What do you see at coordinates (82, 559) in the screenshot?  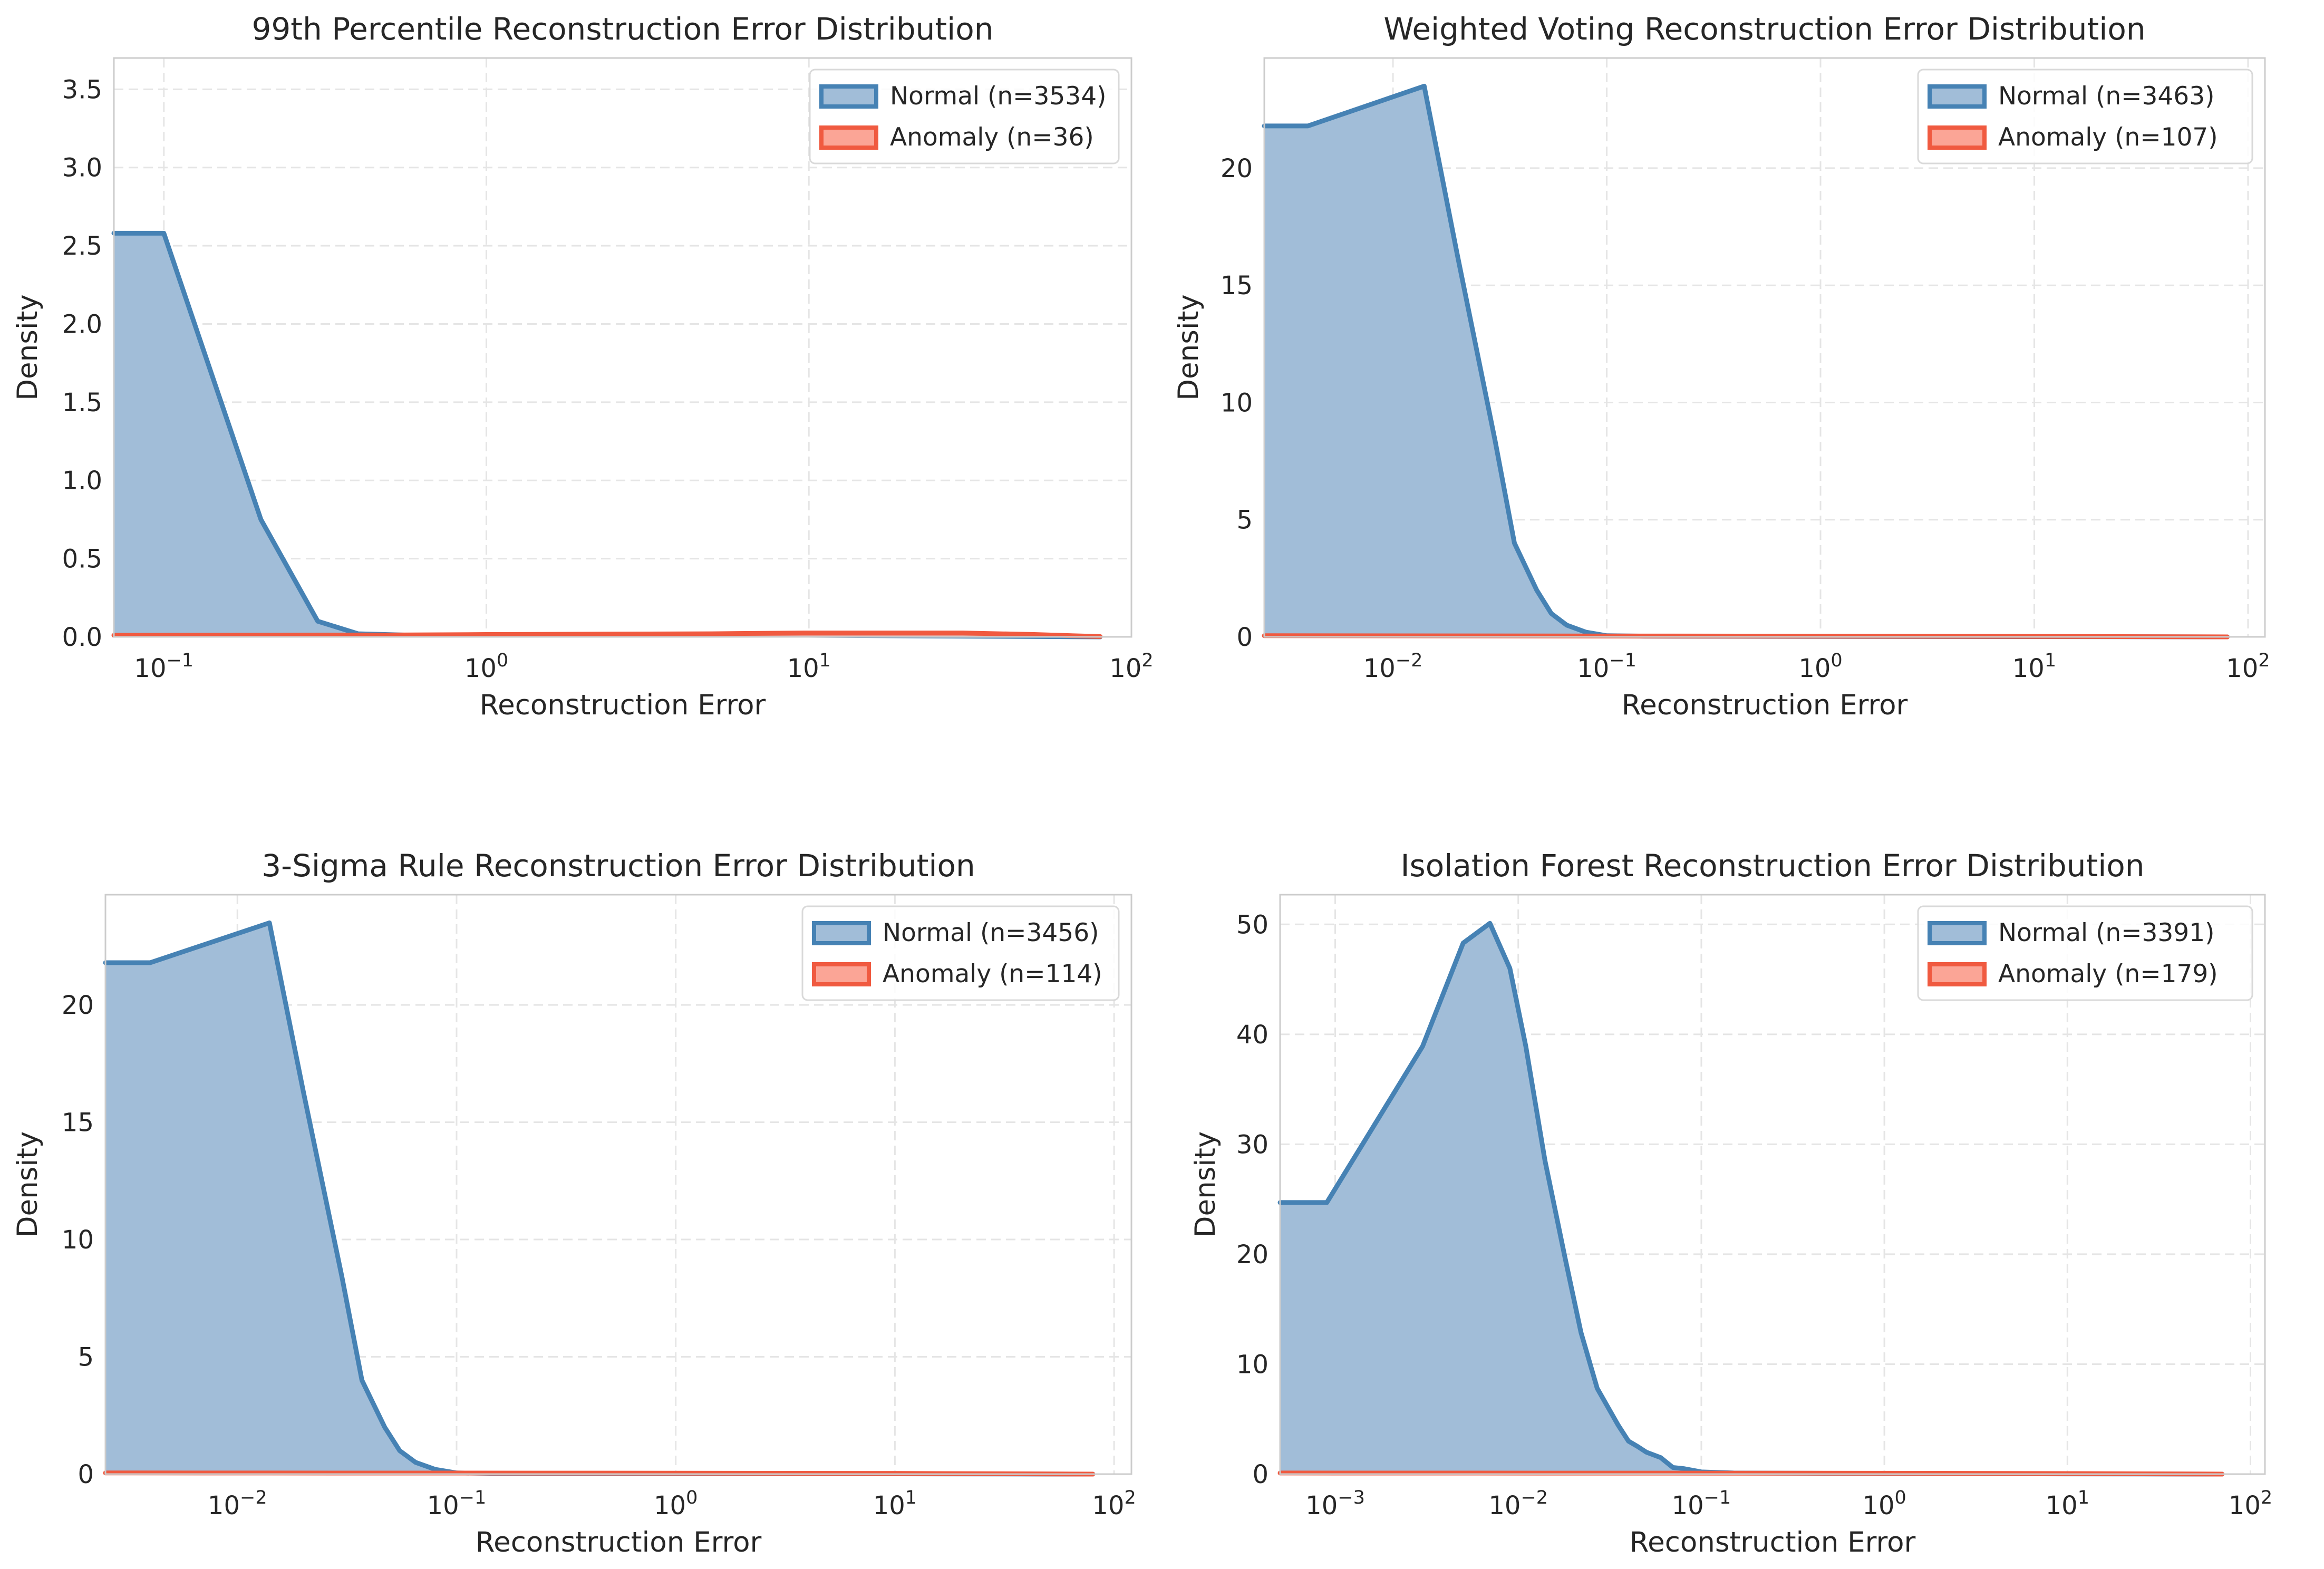 I see `y-tick-label: 0.5` at bounding box center [82, 559].